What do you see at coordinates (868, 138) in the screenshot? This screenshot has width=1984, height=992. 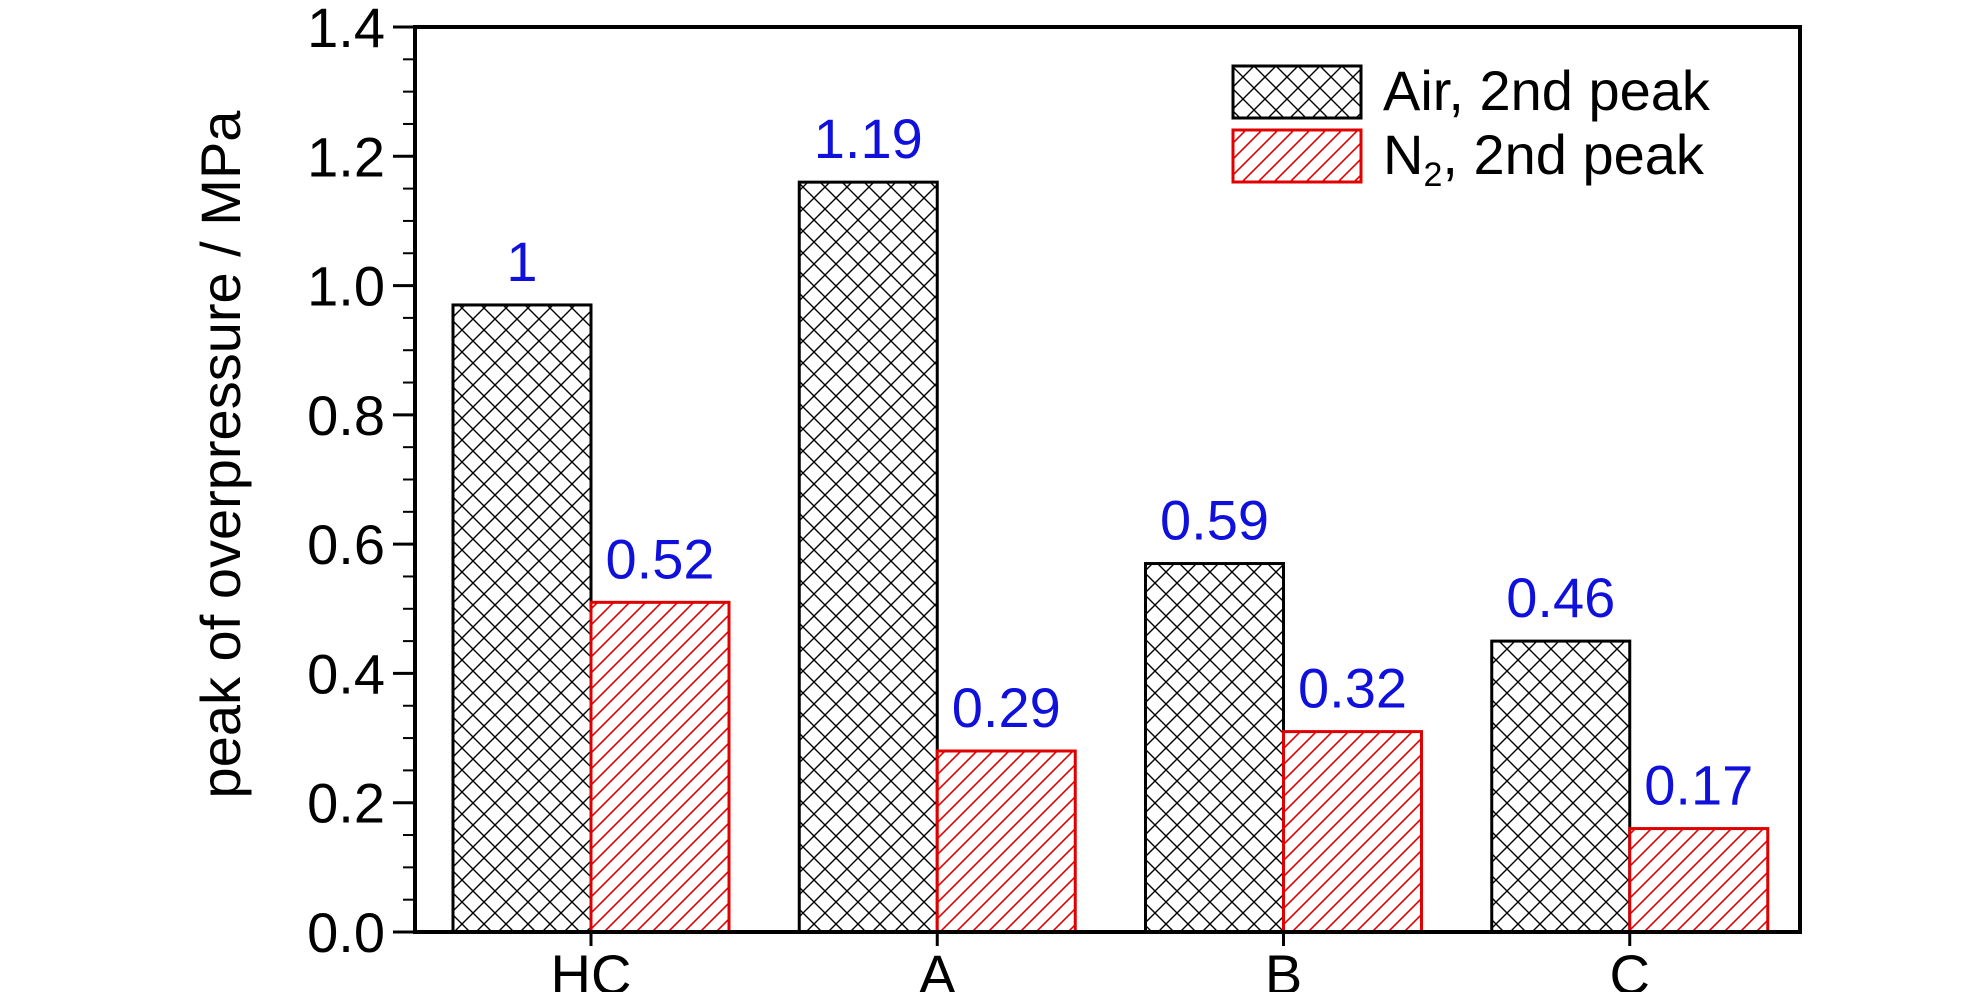 I see `data-label: 1.19` at bounding box center [868, 138].